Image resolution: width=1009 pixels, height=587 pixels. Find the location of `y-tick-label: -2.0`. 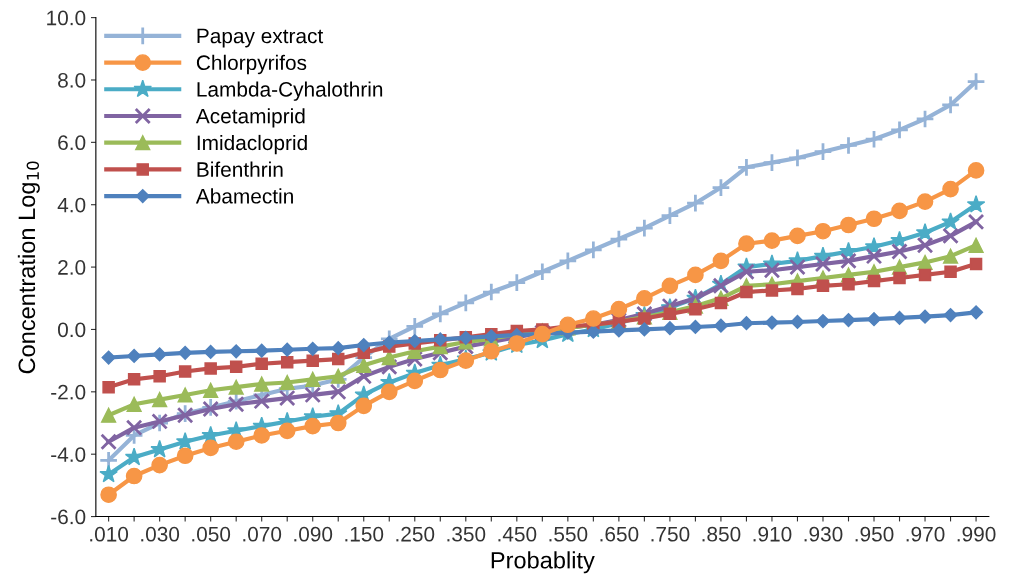

y-tick-label: -2.0 is located at coordinates (68, 392).